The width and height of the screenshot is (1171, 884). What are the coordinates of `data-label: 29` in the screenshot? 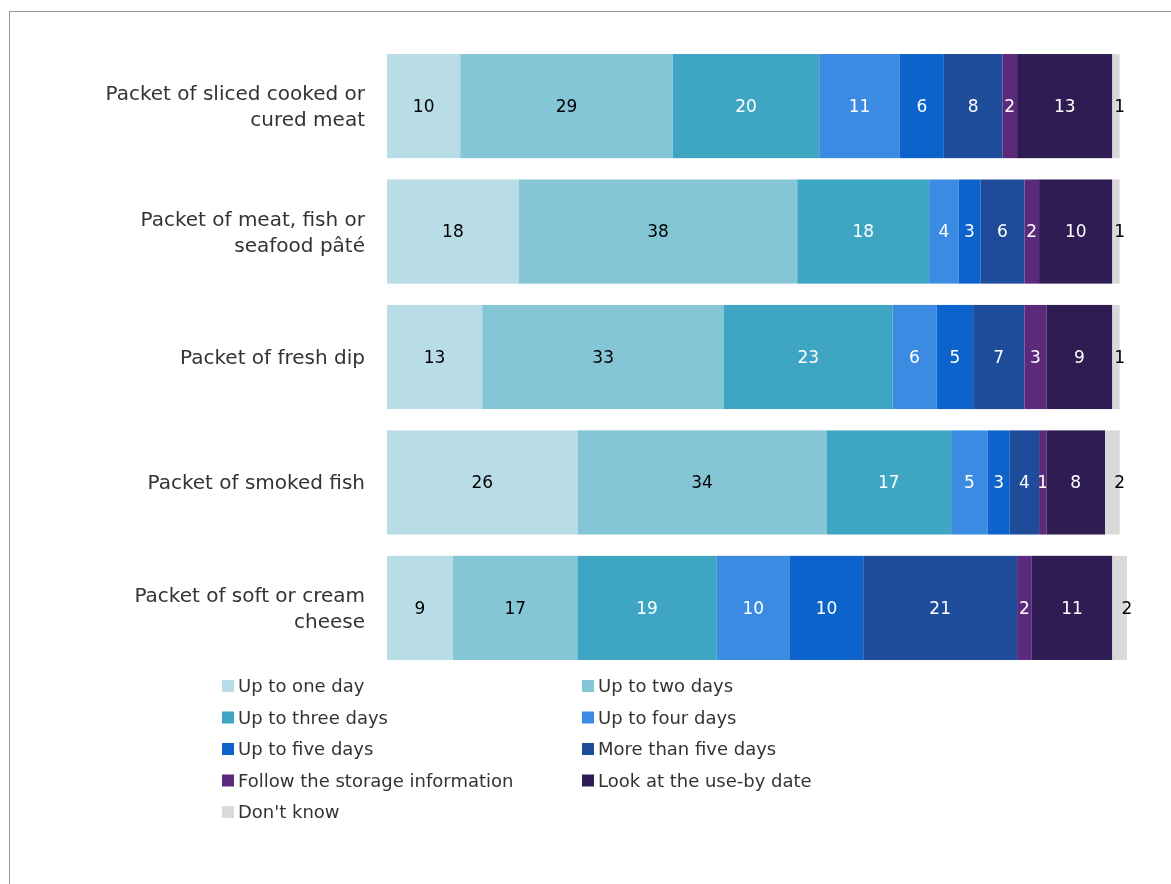 It's located at (566, 106).